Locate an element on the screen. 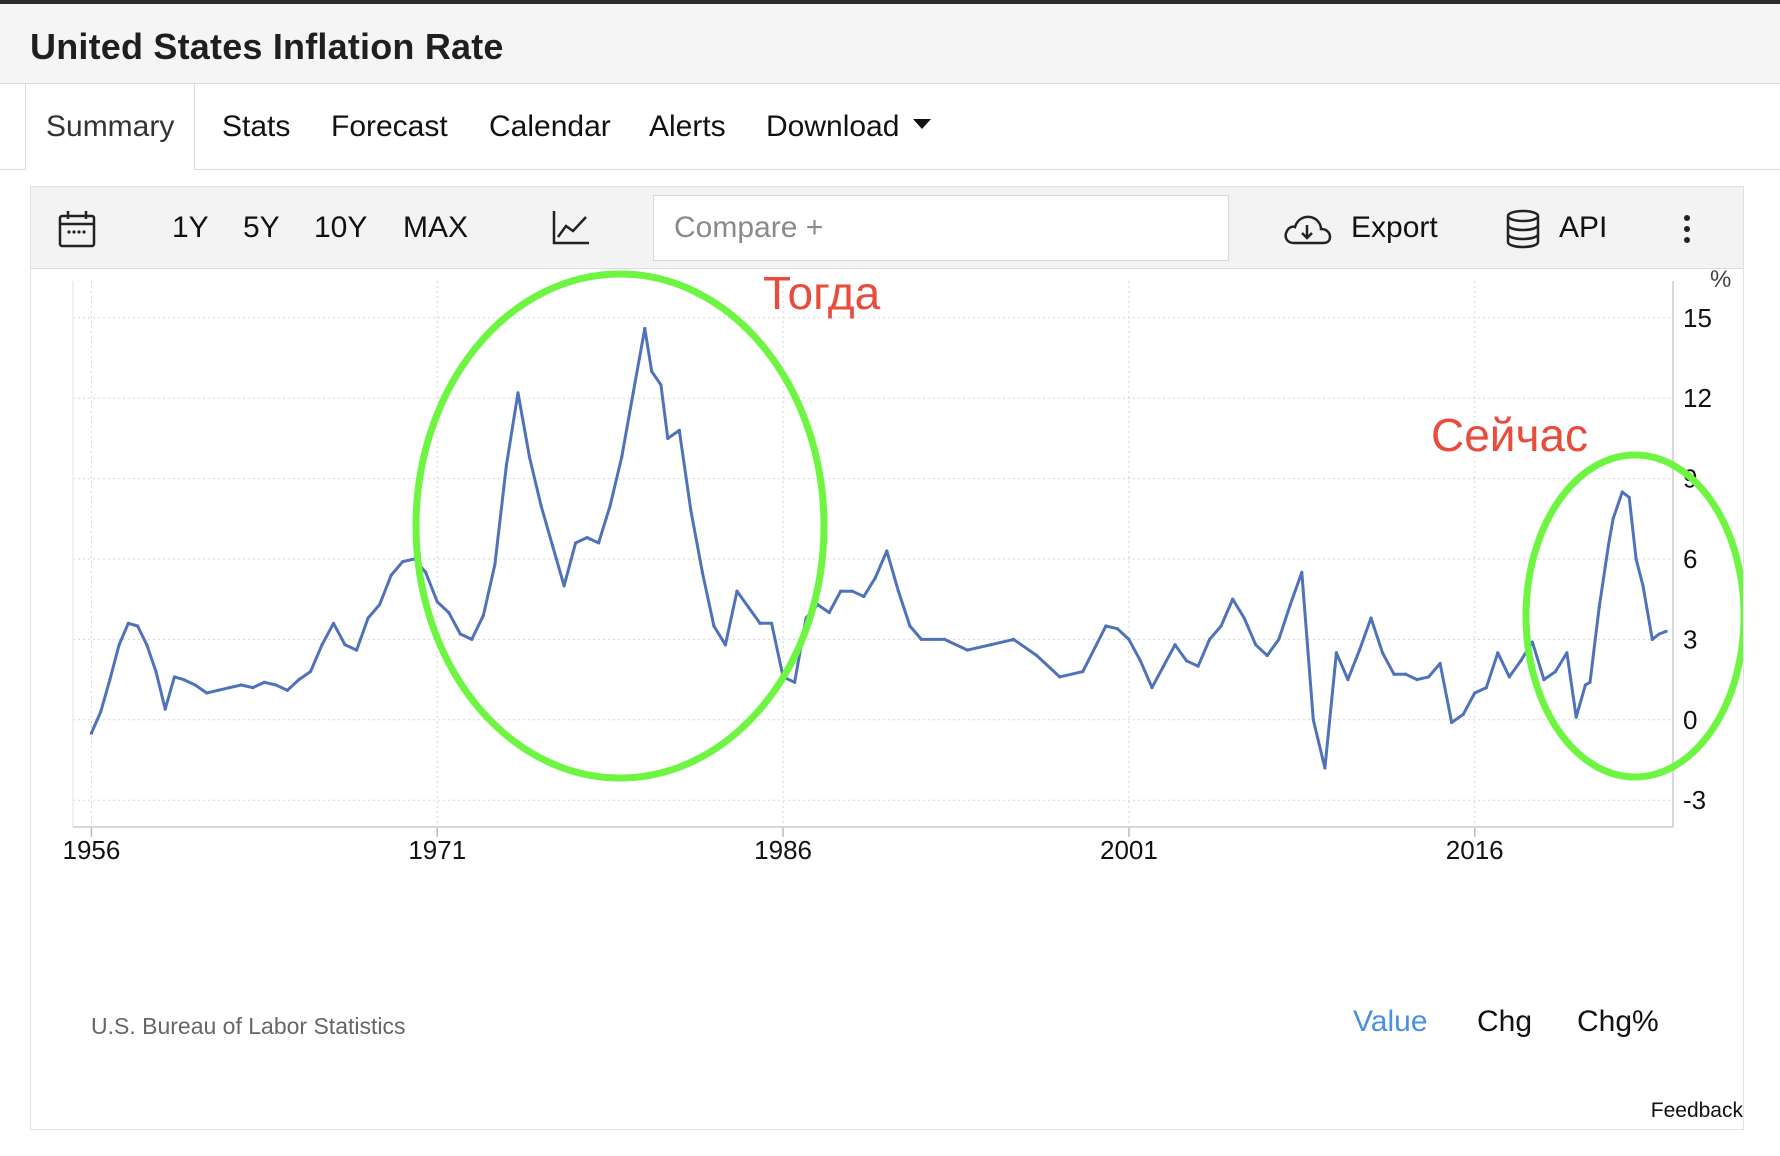  source-label: U.S. Bureau of Labor Statistics is located at coordinates (248, 1026).